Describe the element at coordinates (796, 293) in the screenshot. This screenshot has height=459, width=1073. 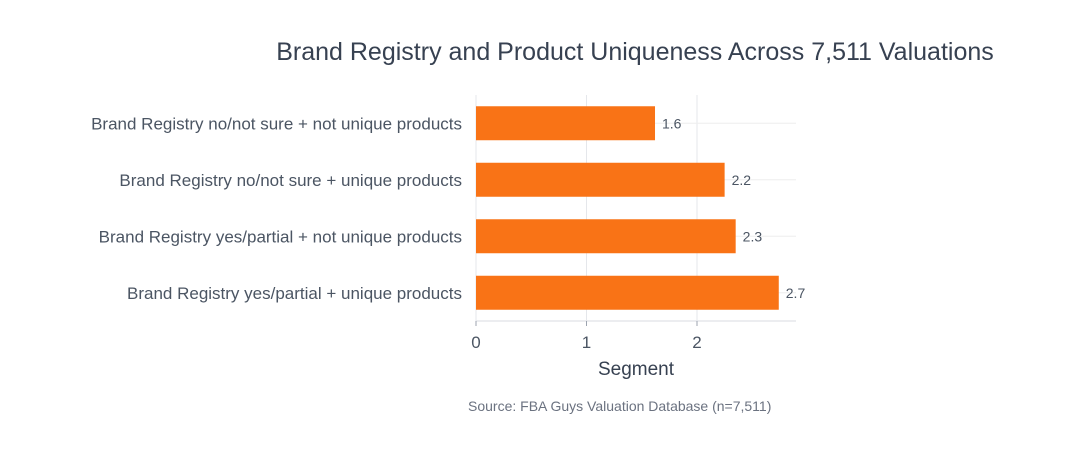
I see `data-label: 2.7` at that location.